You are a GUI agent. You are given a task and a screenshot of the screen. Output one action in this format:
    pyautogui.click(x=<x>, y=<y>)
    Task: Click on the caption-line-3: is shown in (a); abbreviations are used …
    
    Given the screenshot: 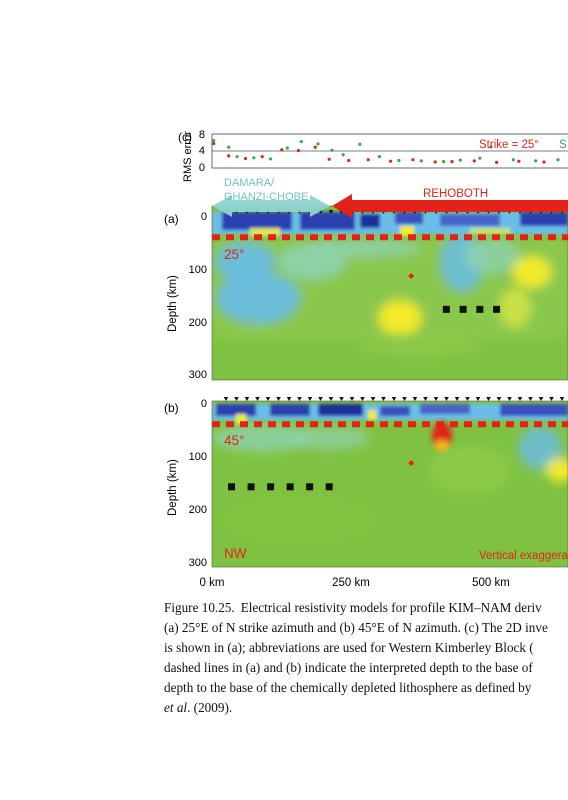 What is the action you would take?
    pyautogui.click(x=349, y=647)
    